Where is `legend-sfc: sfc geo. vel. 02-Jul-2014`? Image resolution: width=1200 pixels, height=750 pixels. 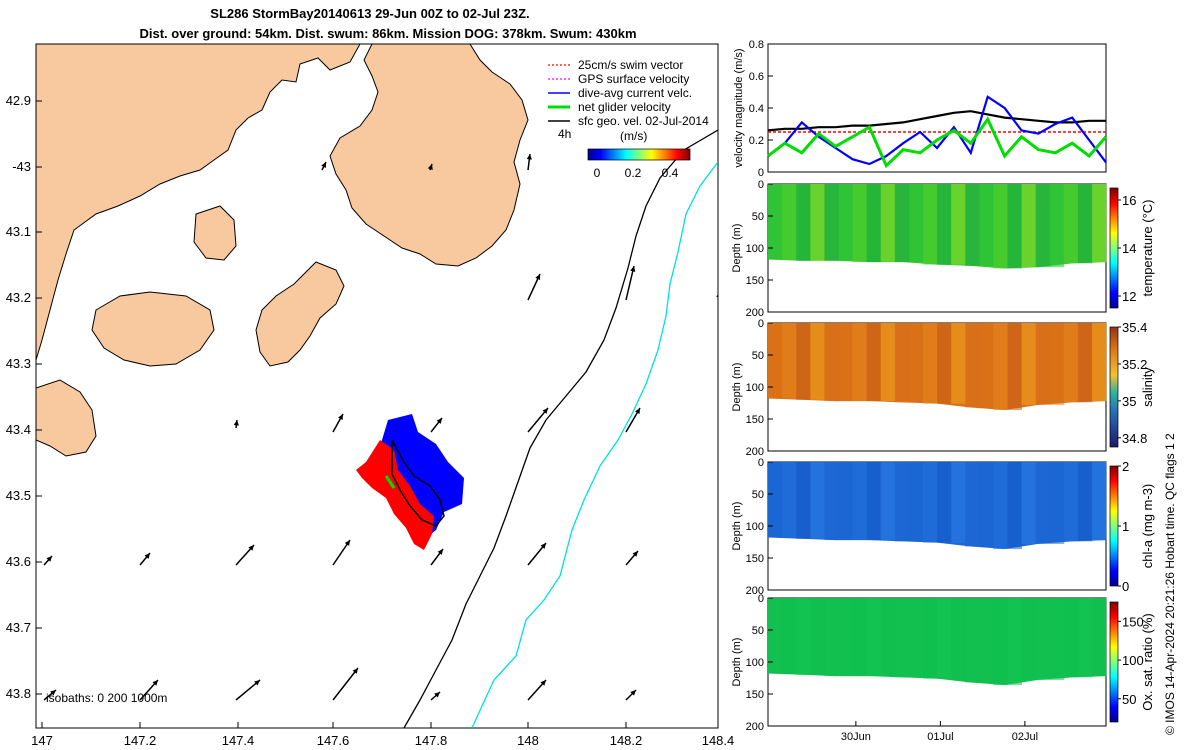 legend-sfc: sfc geo. vel. 02-Jul-2014 is located at coordinates (643, 121).